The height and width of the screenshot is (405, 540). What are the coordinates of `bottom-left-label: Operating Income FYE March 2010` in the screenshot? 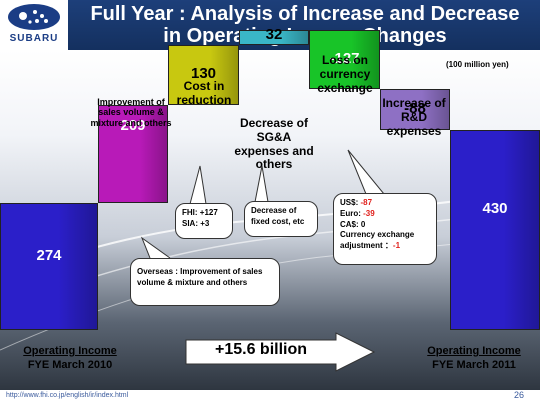 It's located at (70, 358).